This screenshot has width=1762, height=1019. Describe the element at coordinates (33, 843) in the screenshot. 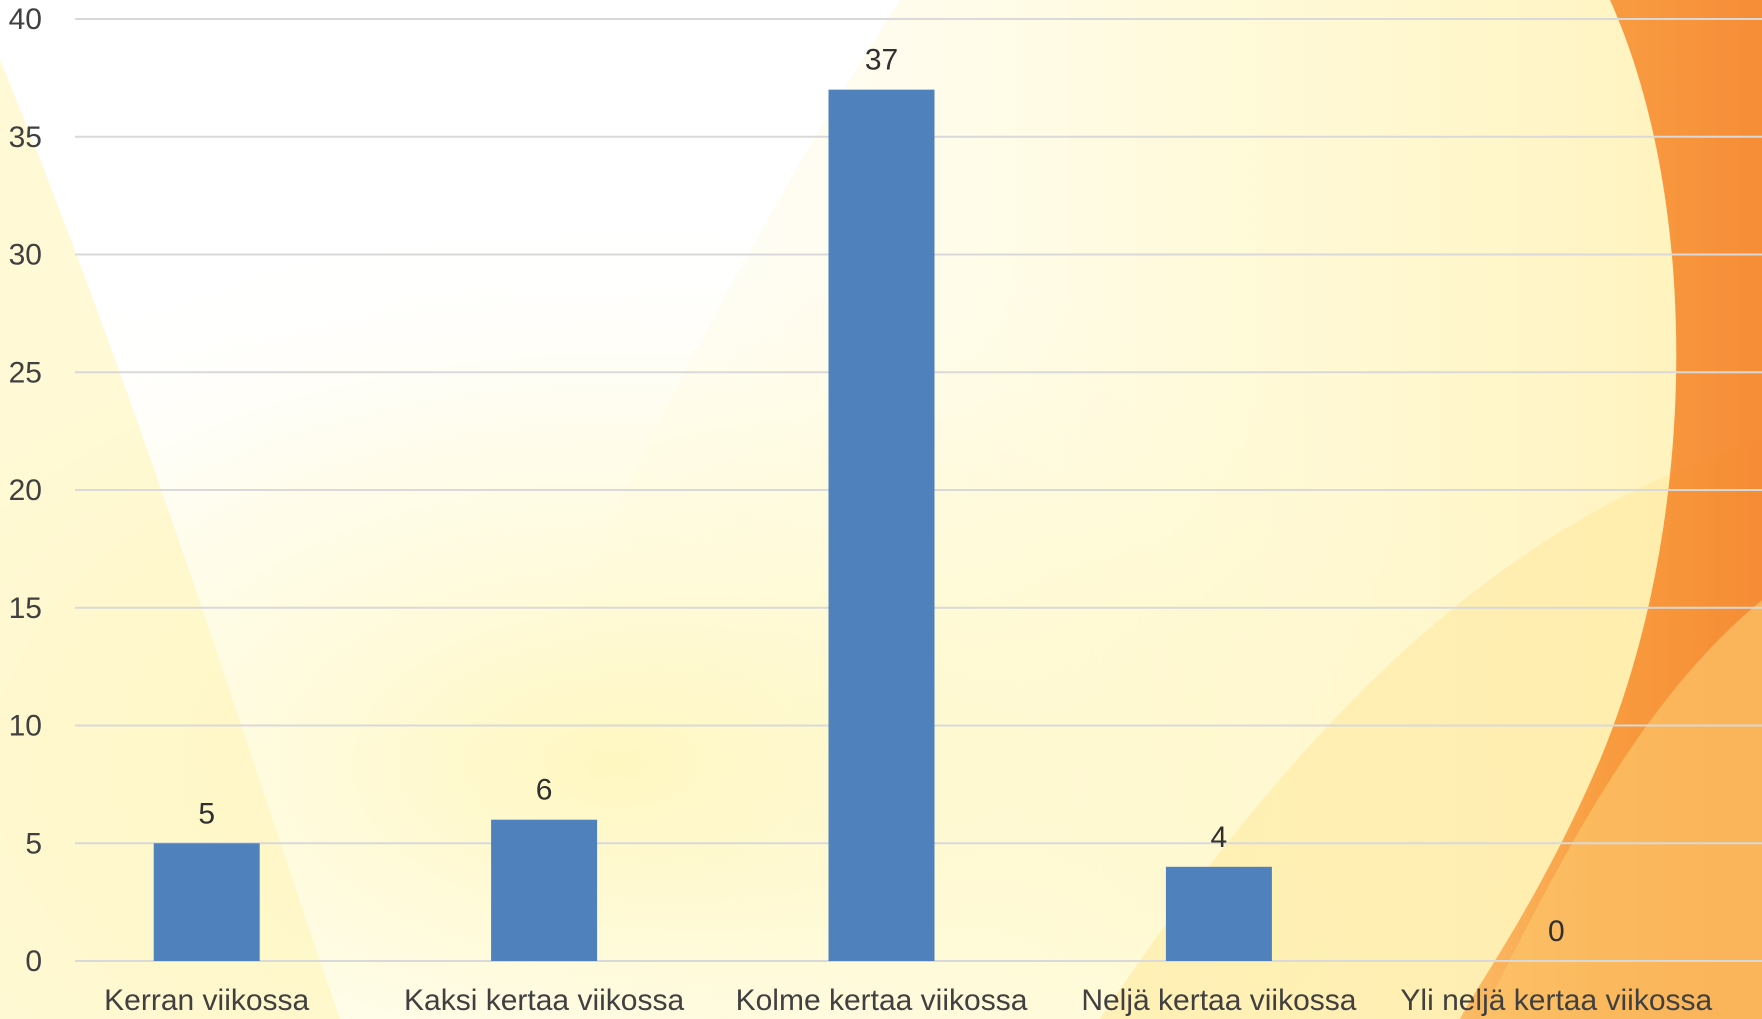

I see `y-tick-label: 5` at that location.